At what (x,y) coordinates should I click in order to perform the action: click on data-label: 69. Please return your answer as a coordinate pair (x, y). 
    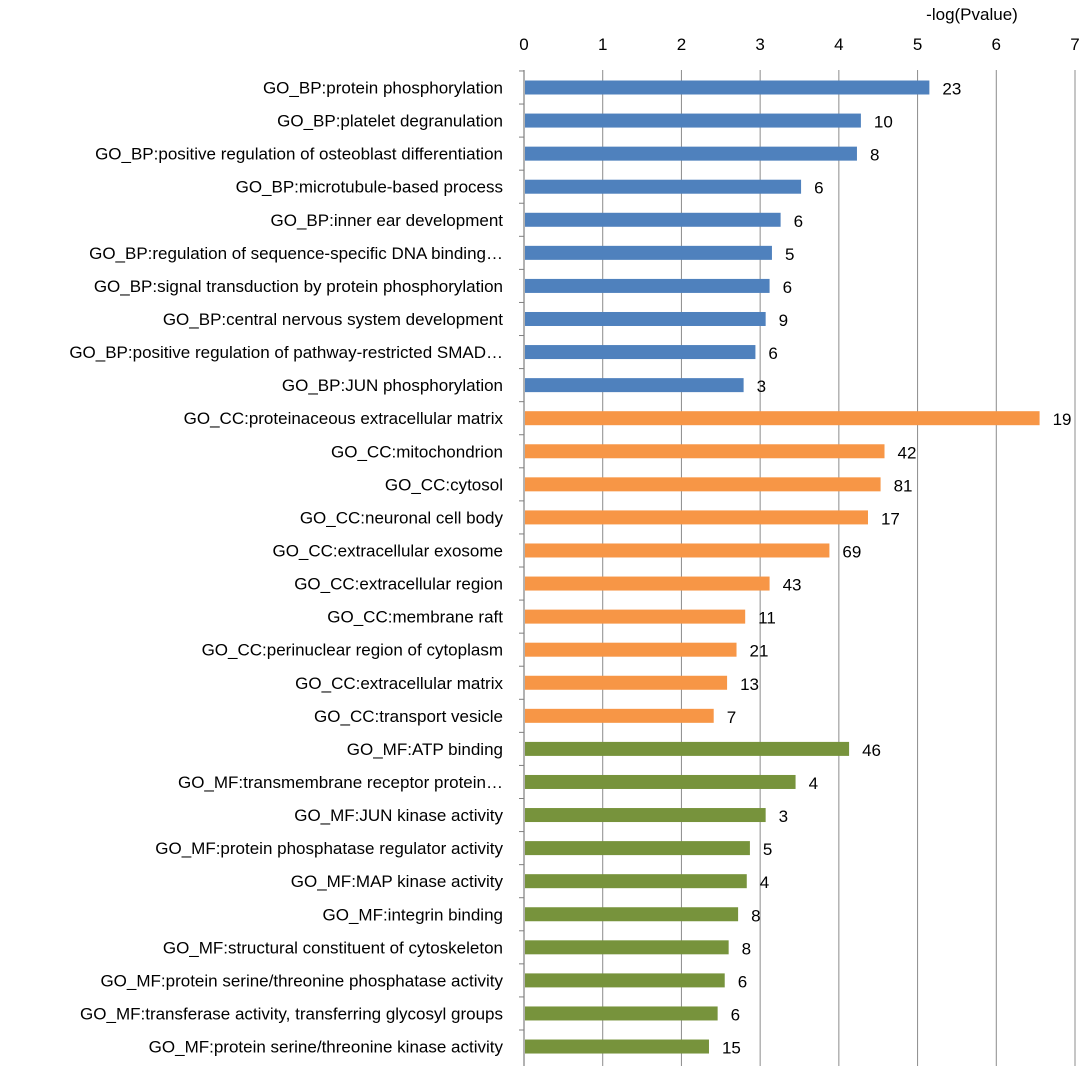
    Looking at the image, I should click on (851, 551).